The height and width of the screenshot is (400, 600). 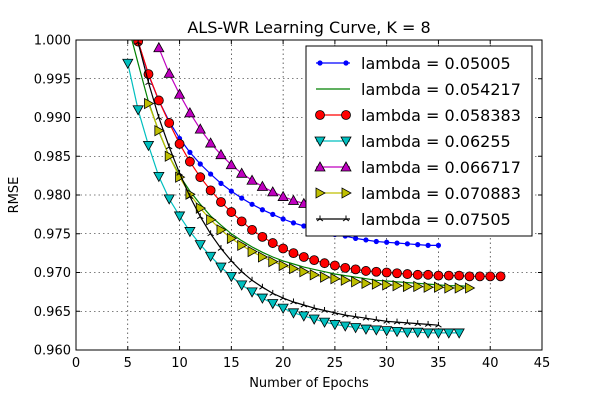 What do you see at coordinates (52, 273) in the screenshot?
I see `y-tick-label: 0.970` at bounding box center [52, 273].